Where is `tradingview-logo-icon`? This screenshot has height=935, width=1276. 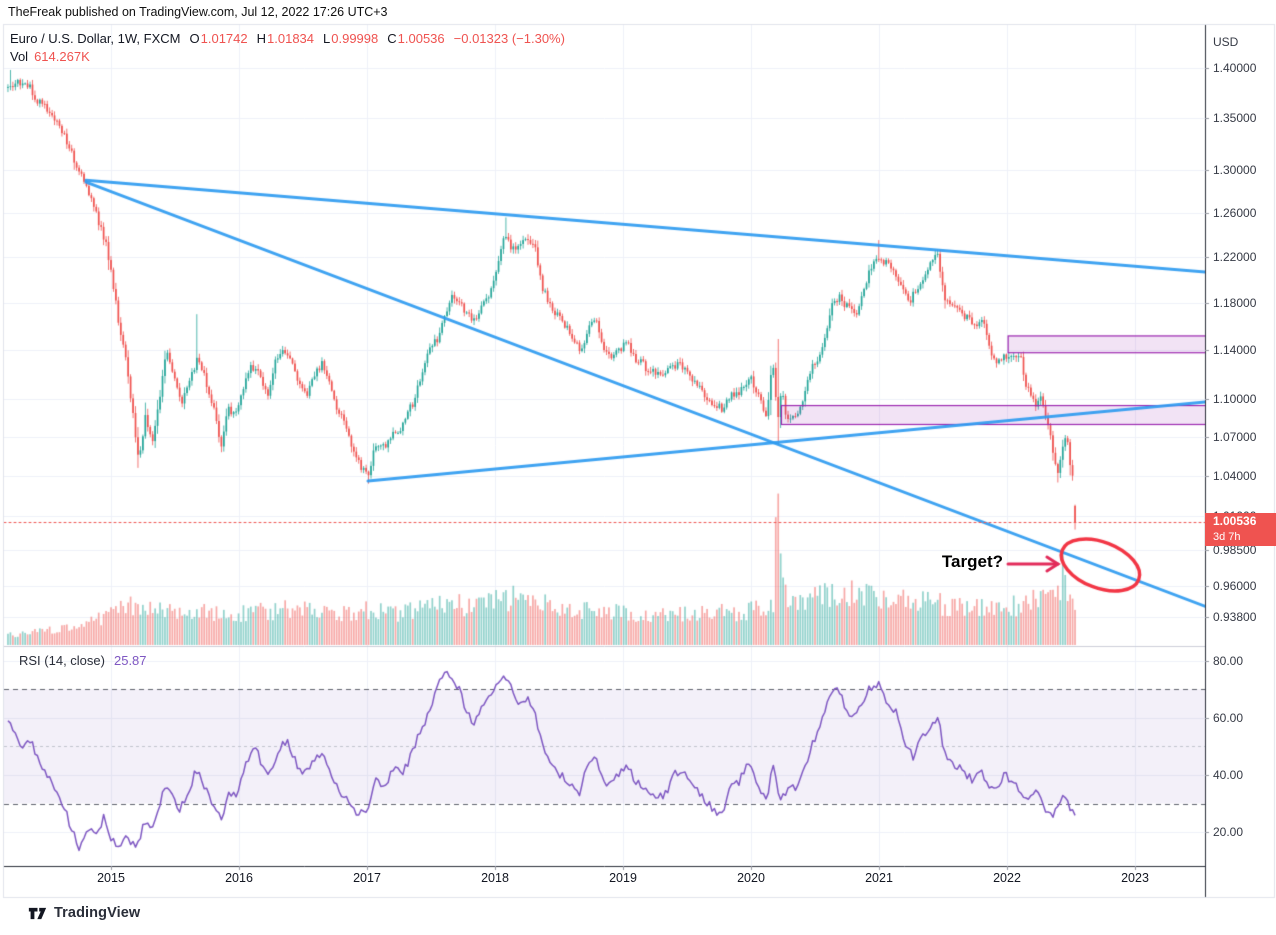
tradingview-logo-icon is located at coordinates (37, 913).